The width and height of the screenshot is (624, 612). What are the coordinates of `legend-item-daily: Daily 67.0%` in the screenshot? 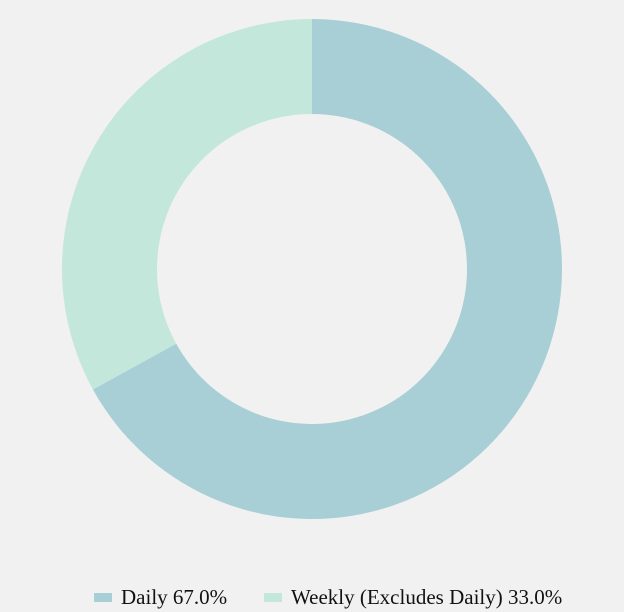 It's located at (160, 597).